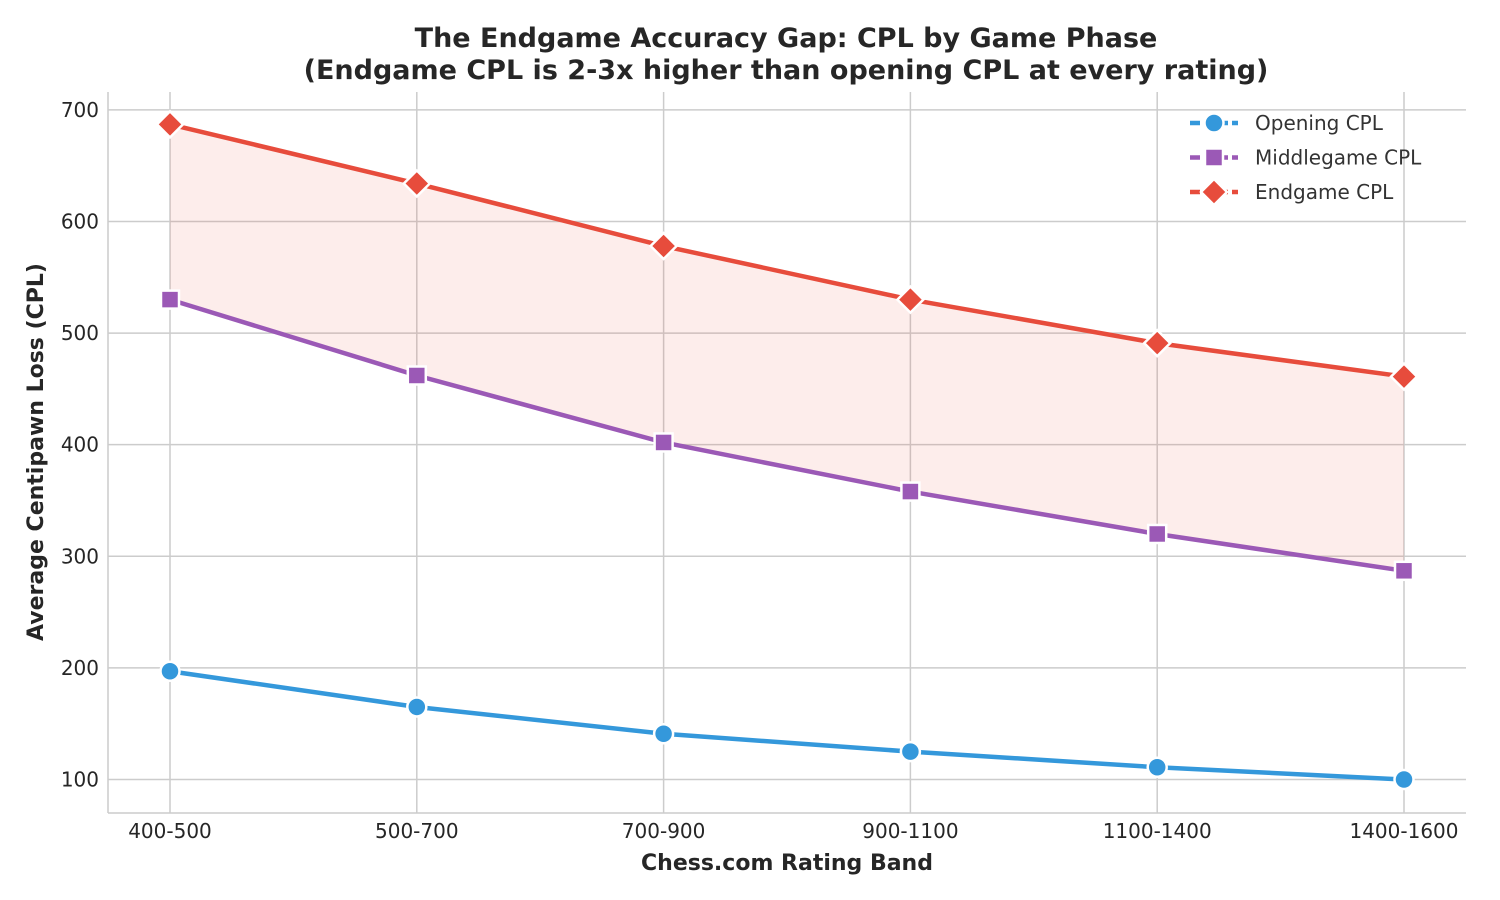 The height and width of the screenshot is (900, 1500). Describe the element at coordinates (1403, 831) in the screenshot. I see `x-tick-label: 1400-1600` at that location.